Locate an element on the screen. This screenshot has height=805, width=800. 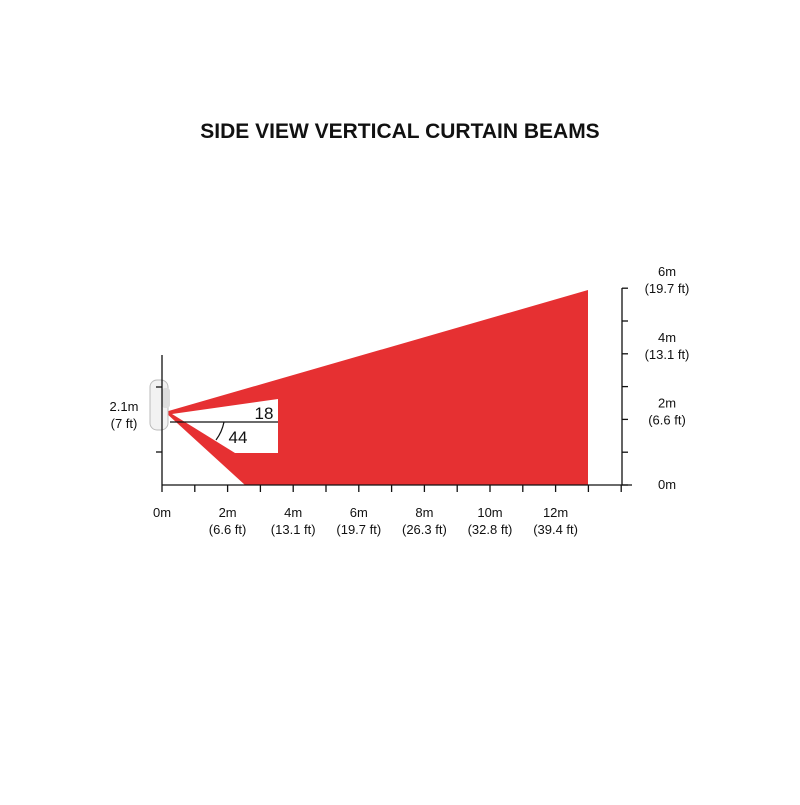
x-sublabel: (39.4 ft) is located at coordinates (555, 529).